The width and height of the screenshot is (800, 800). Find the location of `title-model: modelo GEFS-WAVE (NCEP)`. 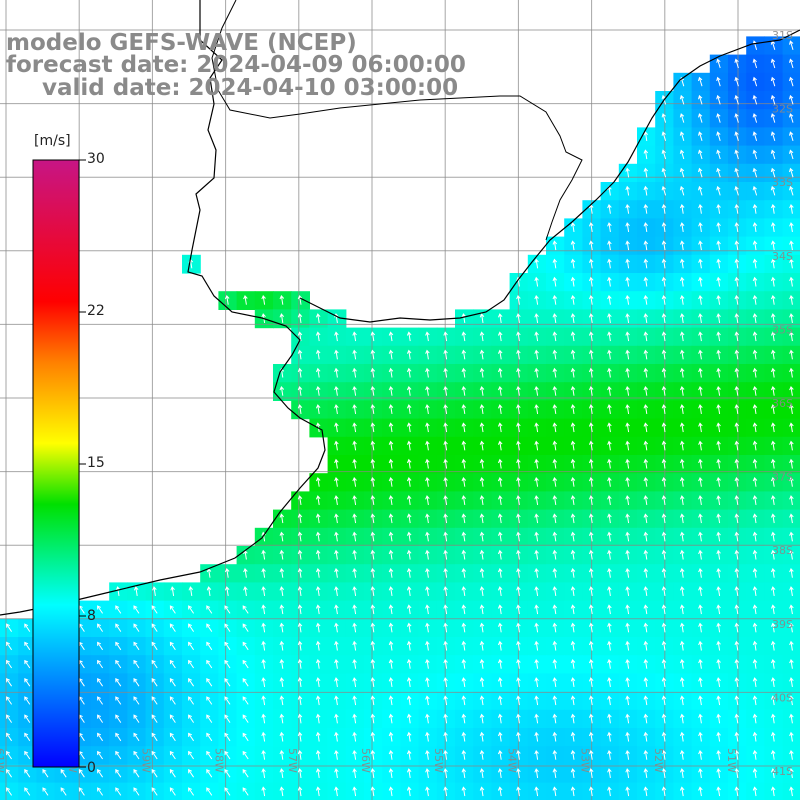

title-model: modelo GEFS-WAVE (NCEP) is located at coordinates (181, 43).